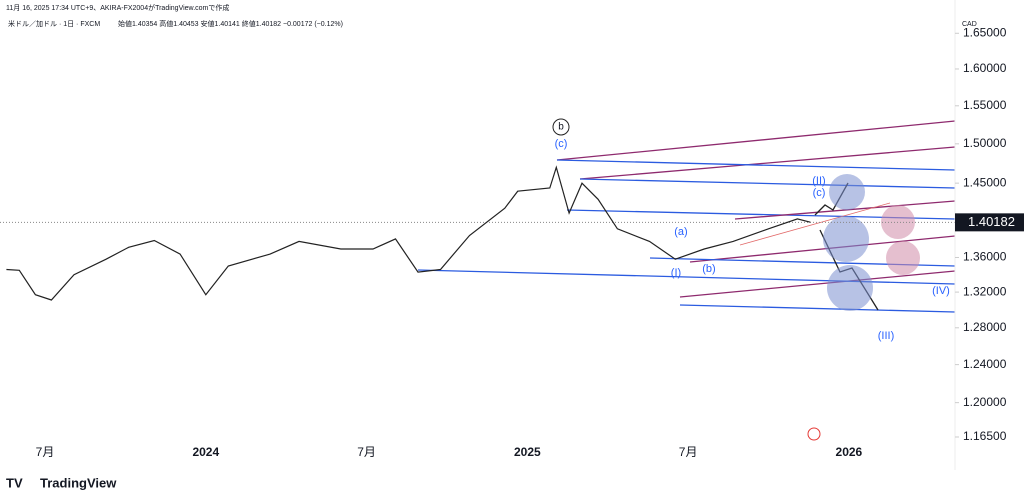  Describe the element at coordinates (985, 291) in the screenshot. I see `y-tick-label: 1.32000` at that location.